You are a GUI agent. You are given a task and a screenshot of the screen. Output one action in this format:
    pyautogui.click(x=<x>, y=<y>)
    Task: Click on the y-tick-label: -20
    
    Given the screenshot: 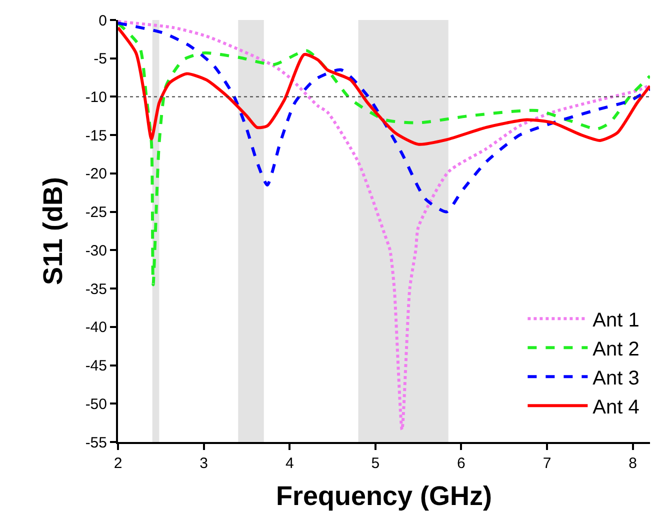 What is the action you would take?
    pyautogui.click(x=96, y=174)
    